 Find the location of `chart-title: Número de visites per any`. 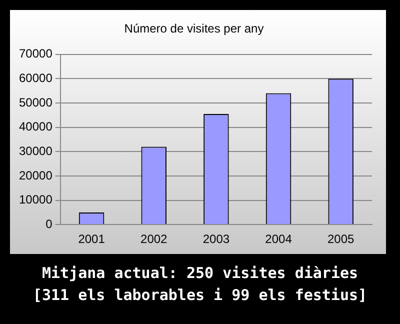

chart-title: Número de visites per any is located at coordinates (194, 29).